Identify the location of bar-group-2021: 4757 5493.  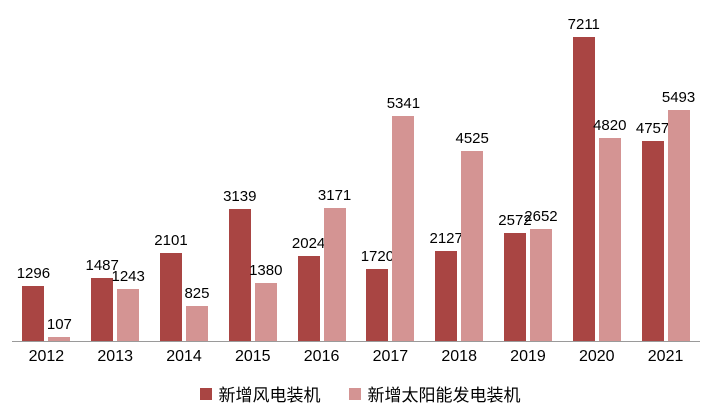
(665, 215).